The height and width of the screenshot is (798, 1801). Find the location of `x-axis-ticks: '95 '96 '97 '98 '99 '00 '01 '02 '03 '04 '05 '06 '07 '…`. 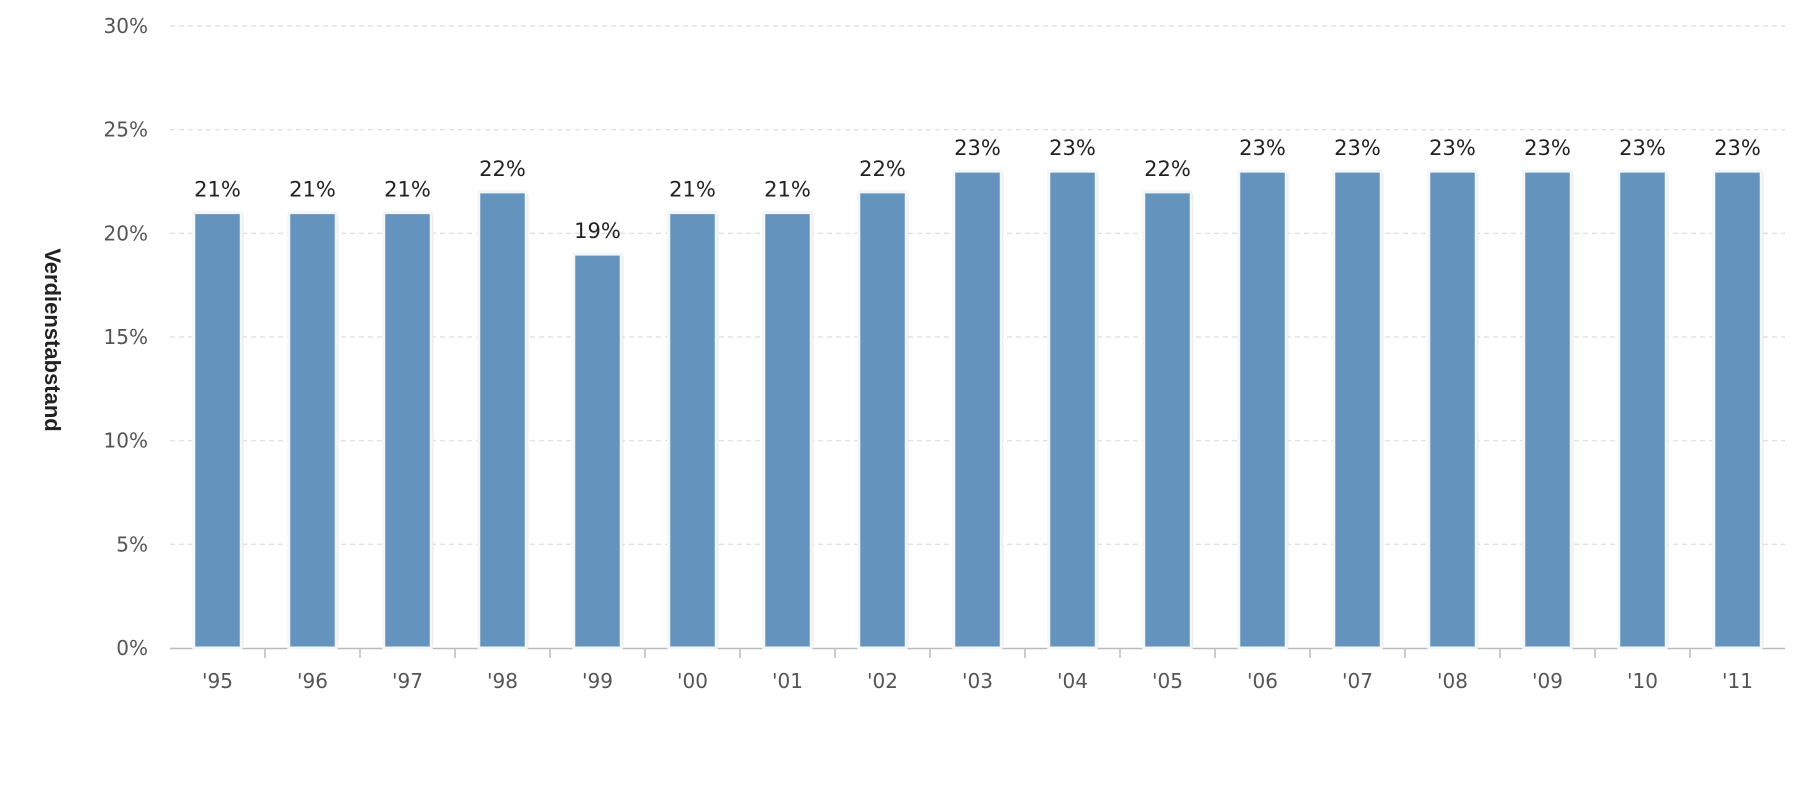

x-axis-ticks: '95 '96 '97 '98 '99 '00 '01 '02 '03 '04 '05 '06 '07 '… is located at coordinates (977, 670).